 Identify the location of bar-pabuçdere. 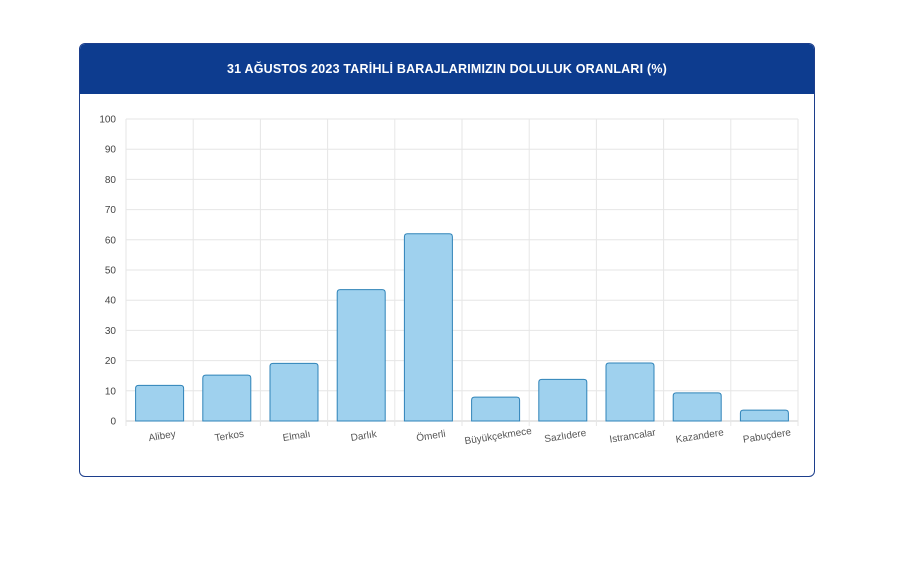
(764, 415).